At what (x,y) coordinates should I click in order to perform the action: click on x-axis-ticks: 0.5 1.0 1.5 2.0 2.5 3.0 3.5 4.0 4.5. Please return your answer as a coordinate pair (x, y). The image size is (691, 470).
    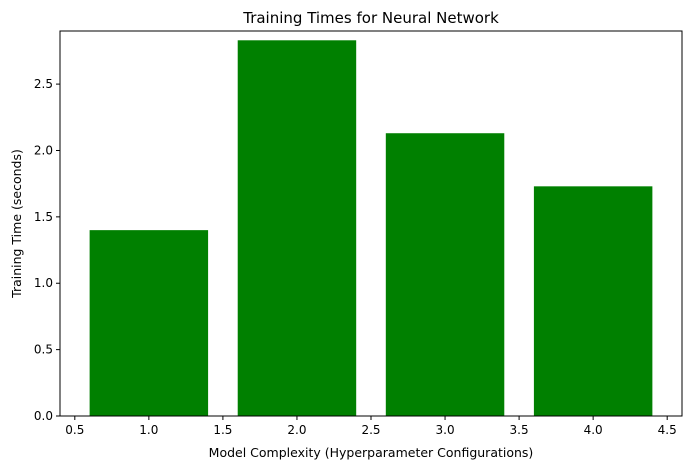
    Looking at the image, I should click on (371, 426).